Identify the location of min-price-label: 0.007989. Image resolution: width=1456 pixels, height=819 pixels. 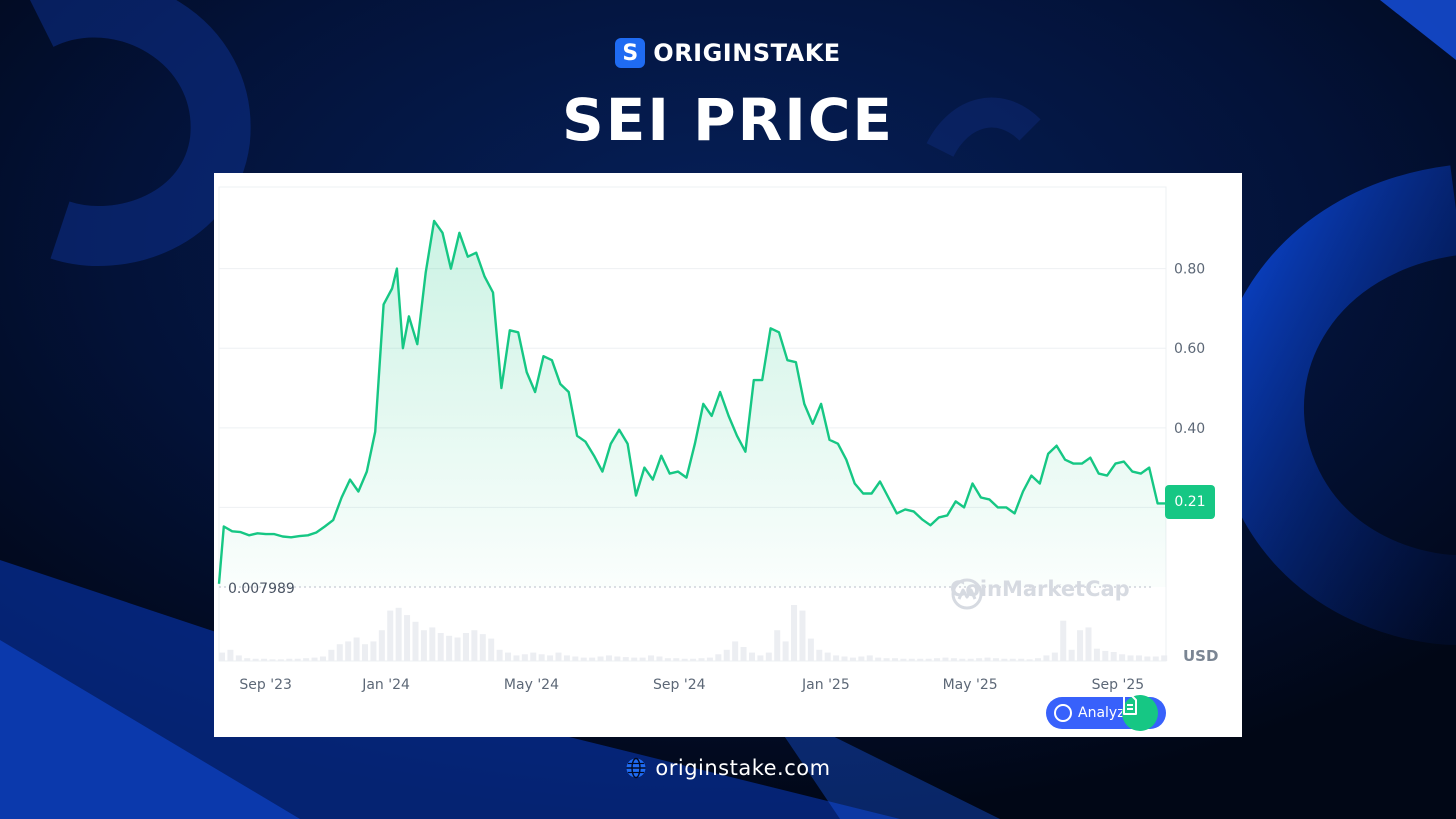
(261, 589).